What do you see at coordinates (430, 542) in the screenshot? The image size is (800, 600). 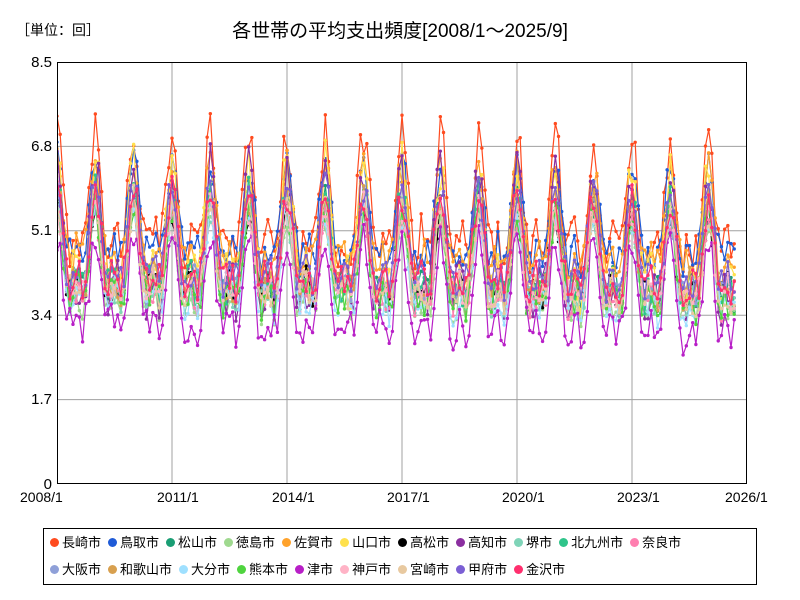 I see `legend-label: 高松市` at bounding box center [430, 542].